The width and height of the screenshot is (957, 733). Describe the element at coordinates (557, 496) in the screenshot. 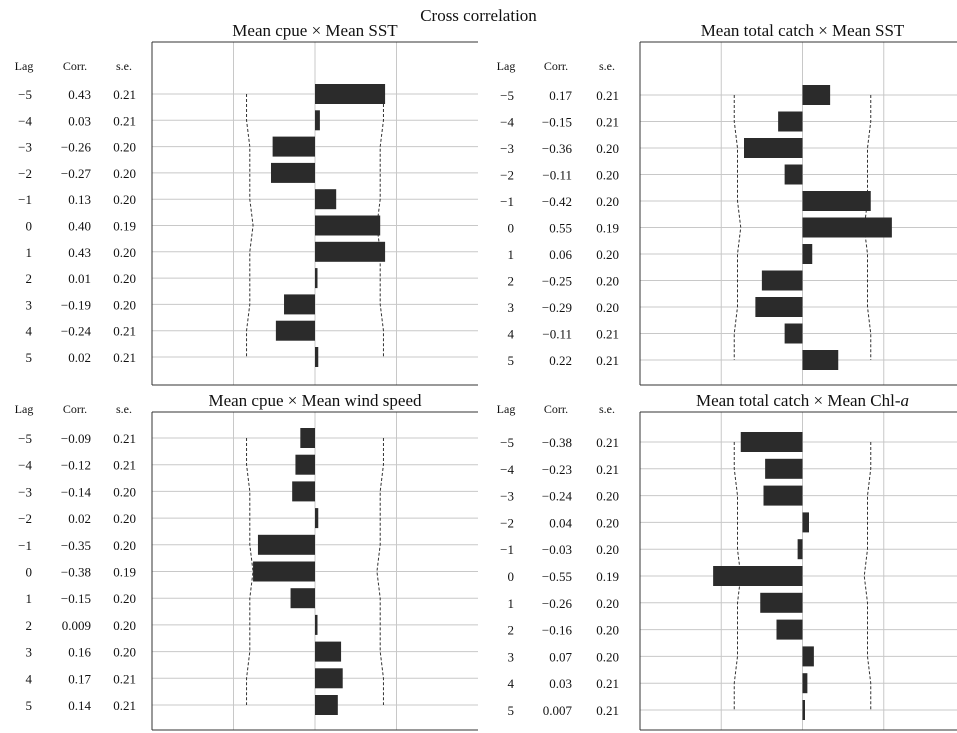

I see `corr-label: −0.24` at that location.